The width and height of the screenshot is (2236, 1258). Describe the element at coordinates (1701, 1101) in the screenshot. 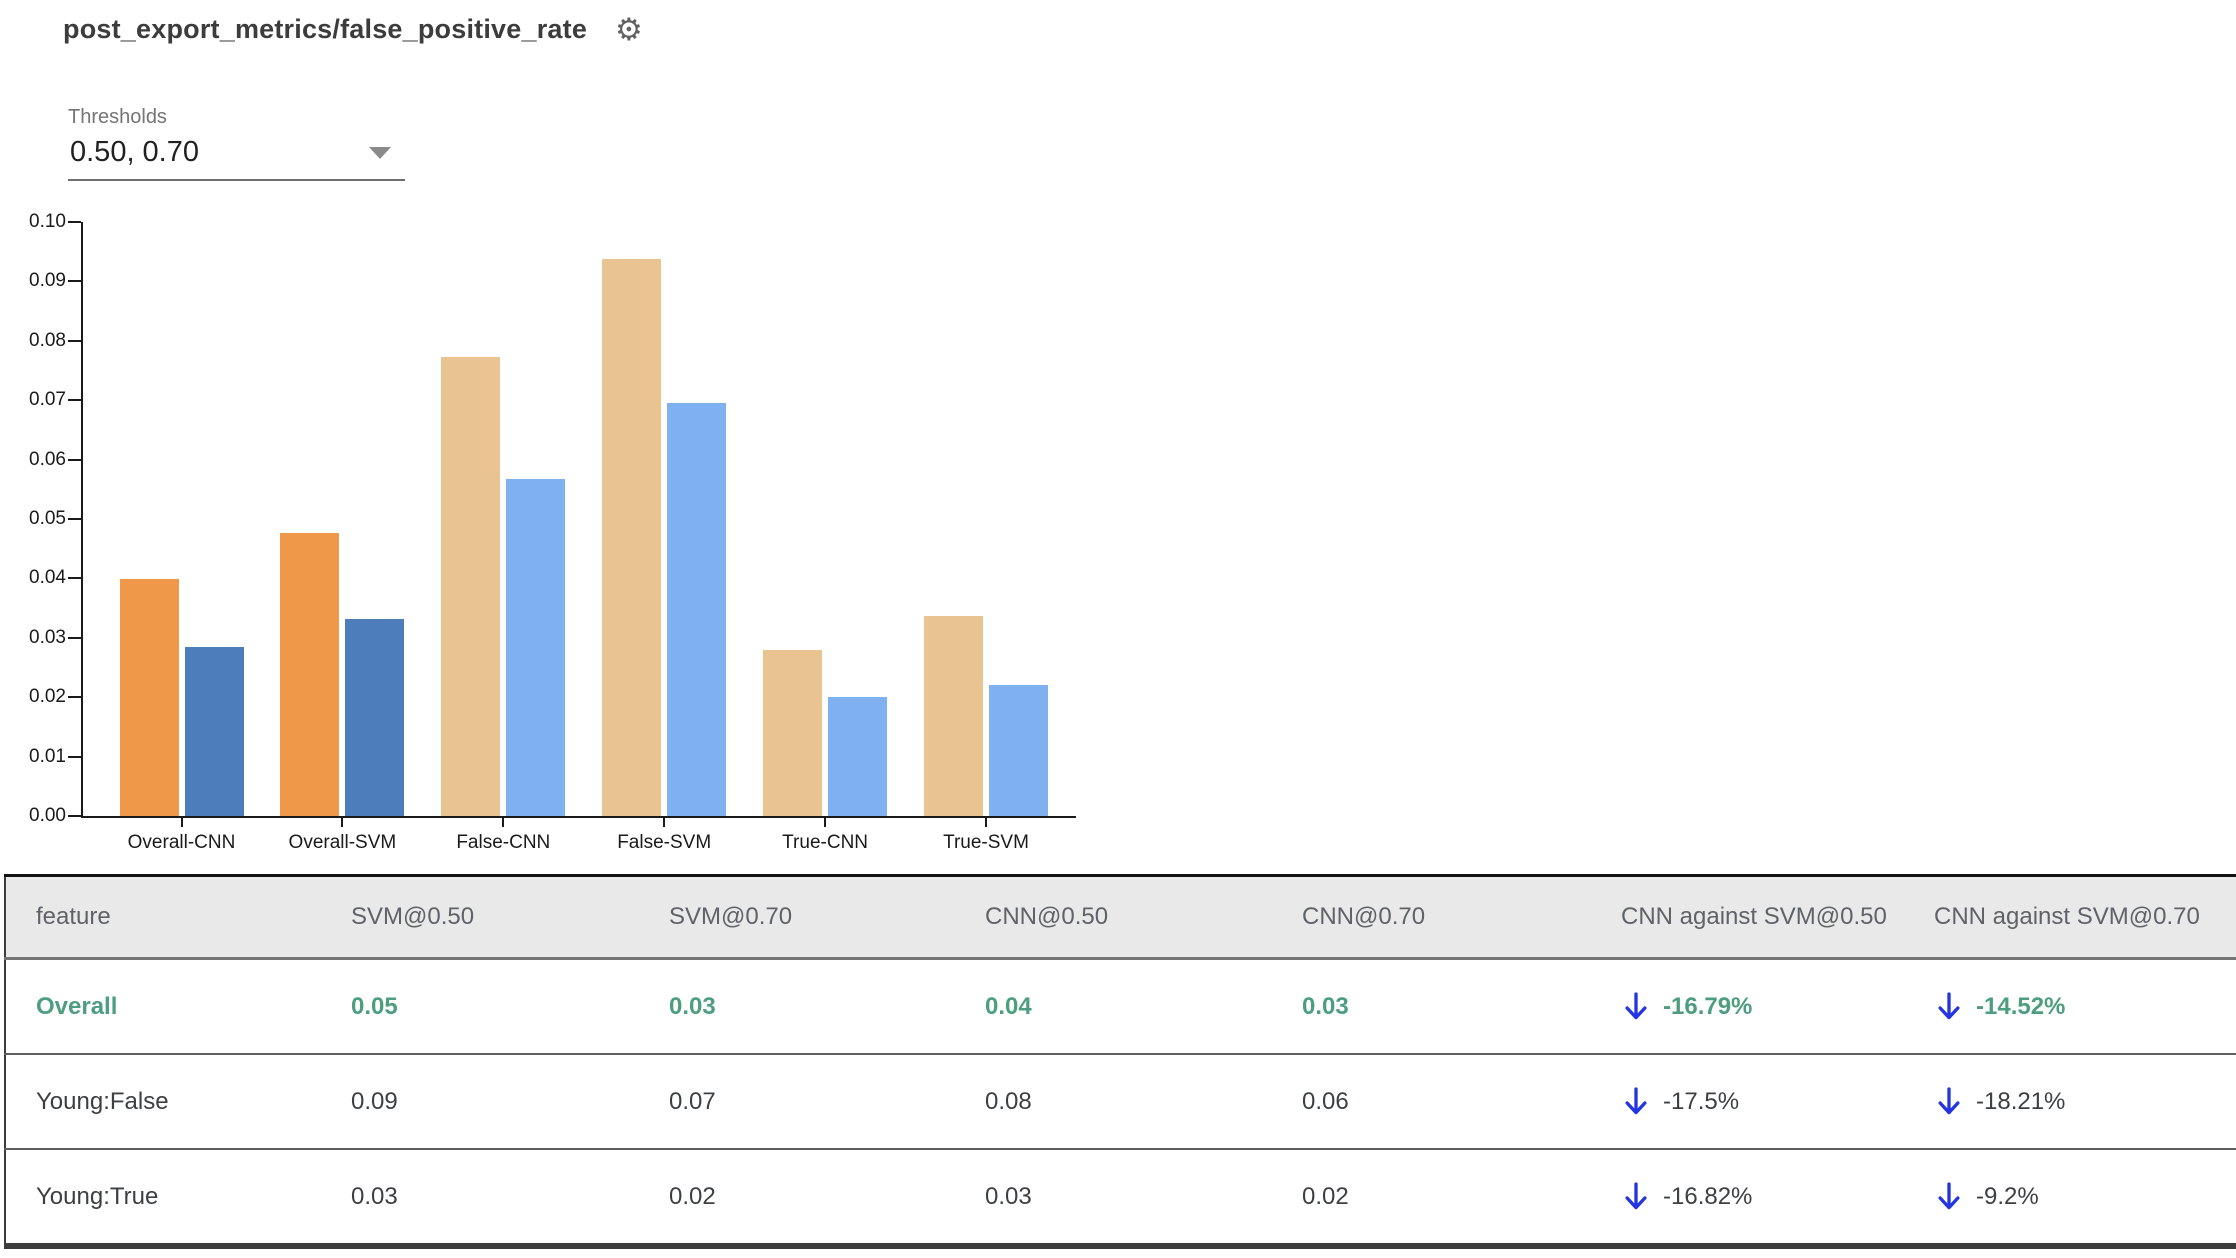

I see `delta-percentage: -17.5%` at that location.